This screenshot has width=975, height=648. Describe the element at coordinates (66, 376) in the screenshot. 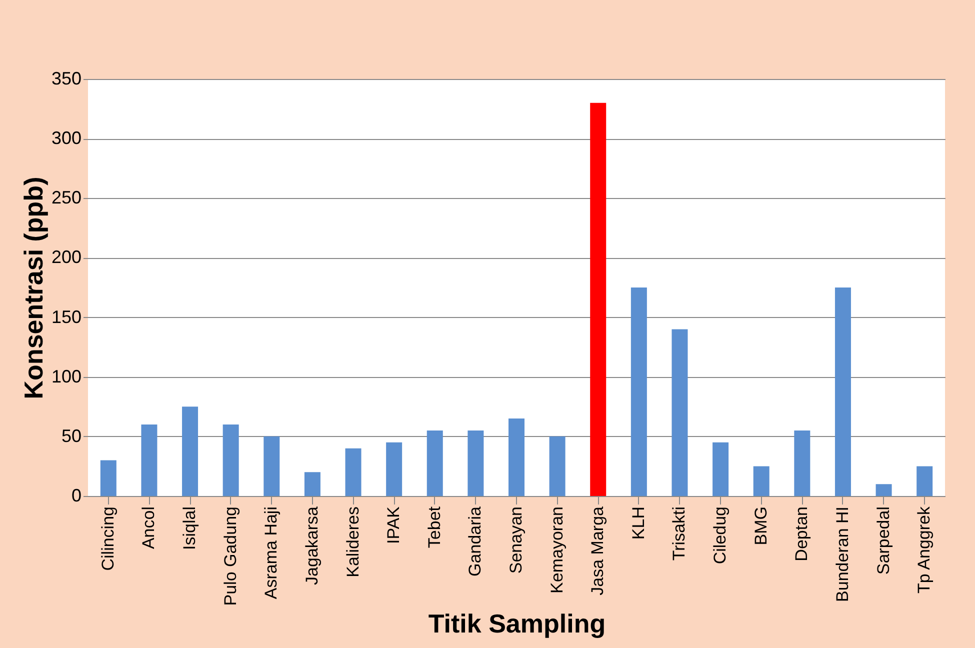

I see `y-tick-label: 100` at that location.